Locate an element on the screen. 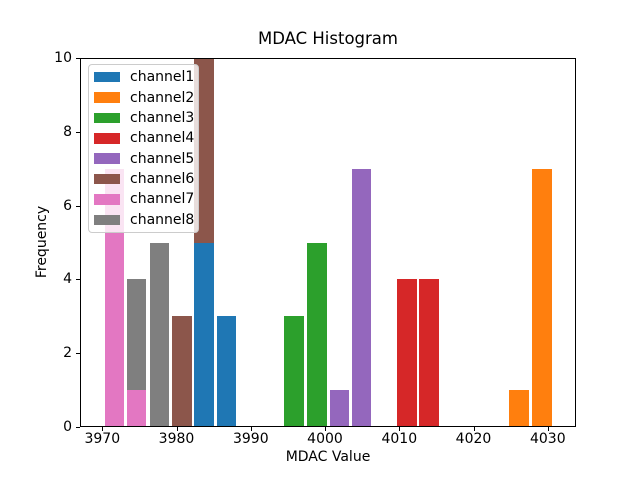 This screenshot has height=480, width=640. legend-label: channel2 is located at coordinates (162, 97).